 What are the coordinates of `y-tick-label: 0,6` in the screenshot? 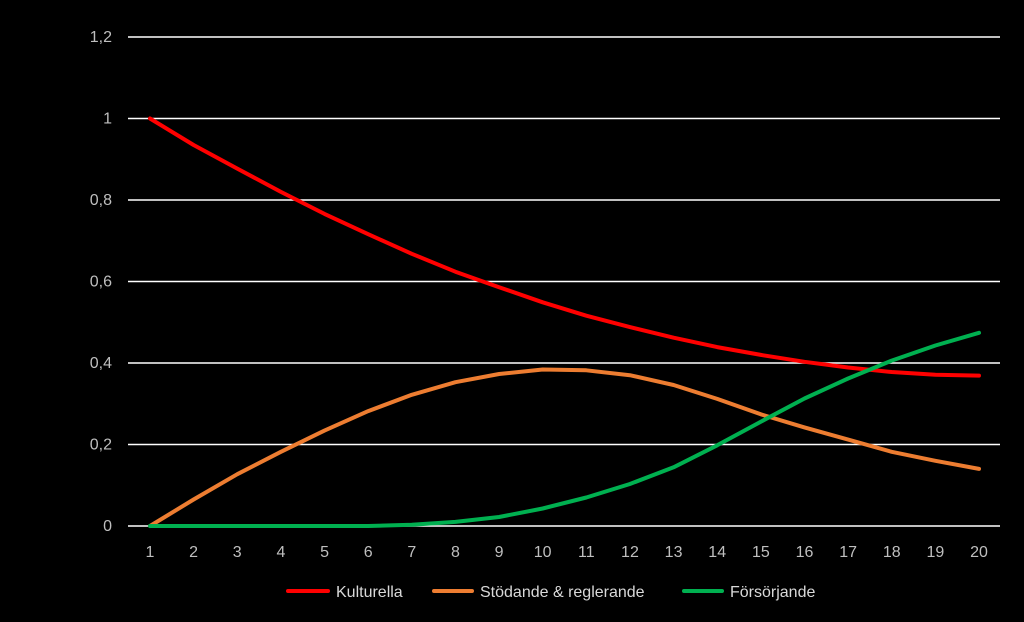 It's located at (101, 282).